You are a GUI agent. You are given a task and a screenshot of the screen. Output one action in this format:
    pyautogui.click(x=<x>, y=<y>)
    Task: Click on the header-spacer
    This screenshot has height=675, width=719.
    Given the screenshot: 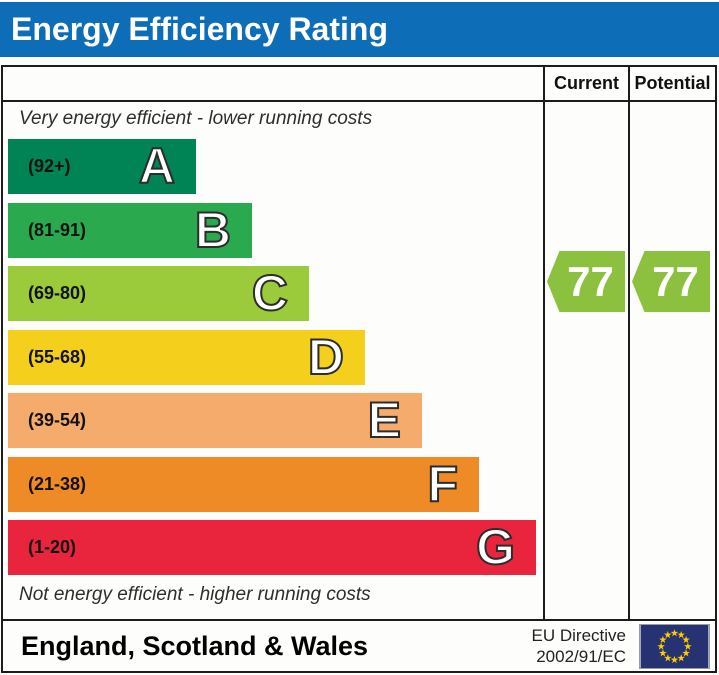 What is the action you would take?
    pyautogui.click(x=273, y=83)
    